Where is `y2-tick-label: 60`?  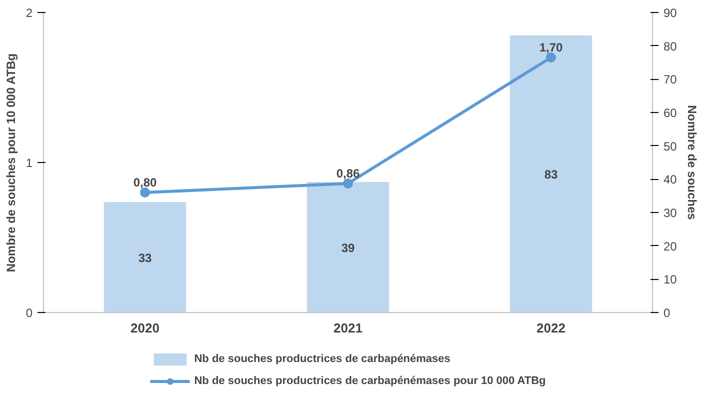 y2-tick-label: 60 is located at coordinates (671, 113).